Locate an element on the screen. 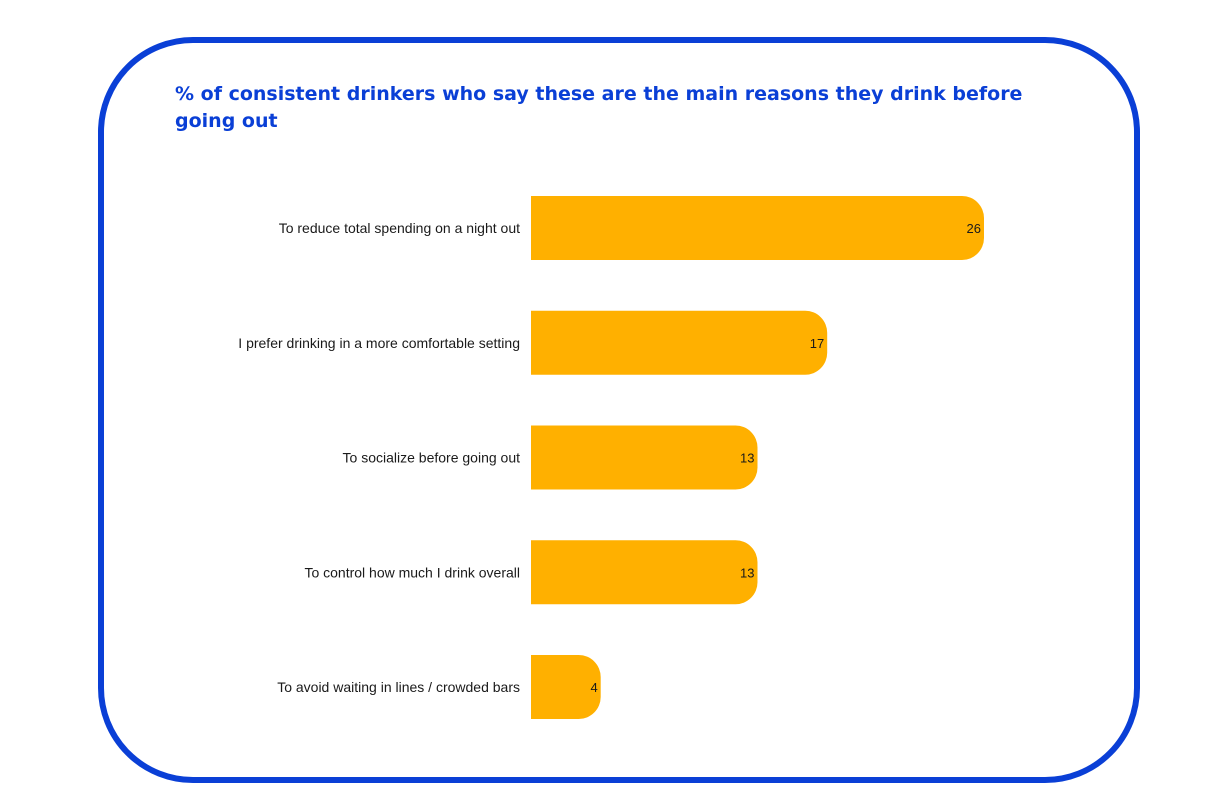 The height and width of the screenshot is (812, 1226). category-label: To socialize before going out is located at coordinates (432, 458).